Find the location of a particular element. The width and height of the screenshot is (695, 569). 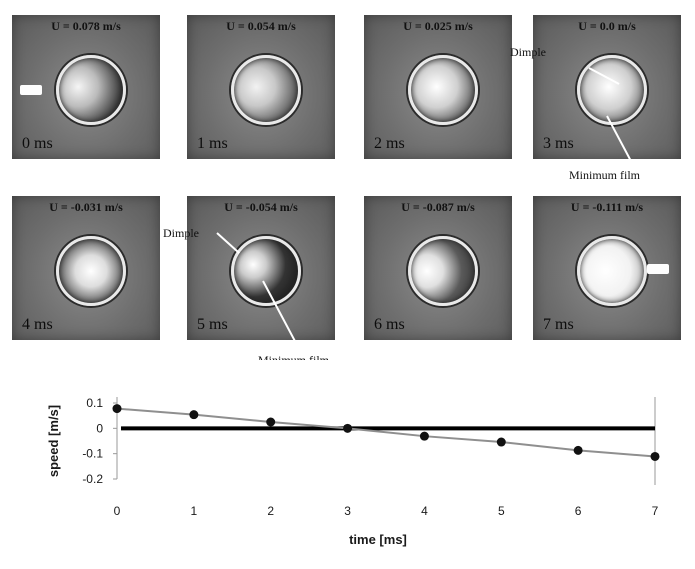

frame-panel-1: U = 0.054 m/s 1 ms is located at coordinates (261, 87).